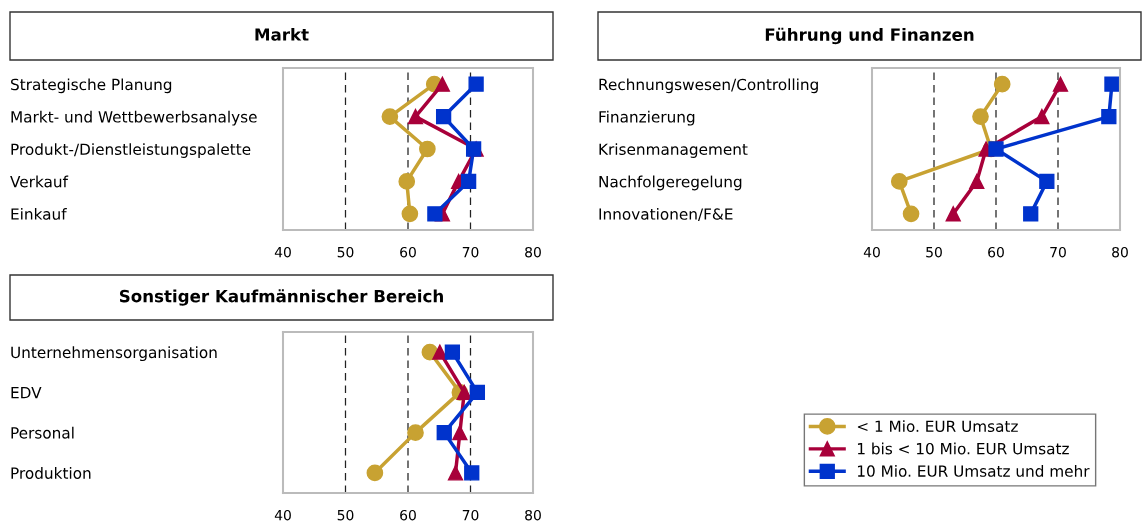 This screenshot has height=525, width=1142. What do you see at coordinates (39, 214) in the screenshot?
I see `y-tick-label: Einkauf` at bounding box center [39, 214].